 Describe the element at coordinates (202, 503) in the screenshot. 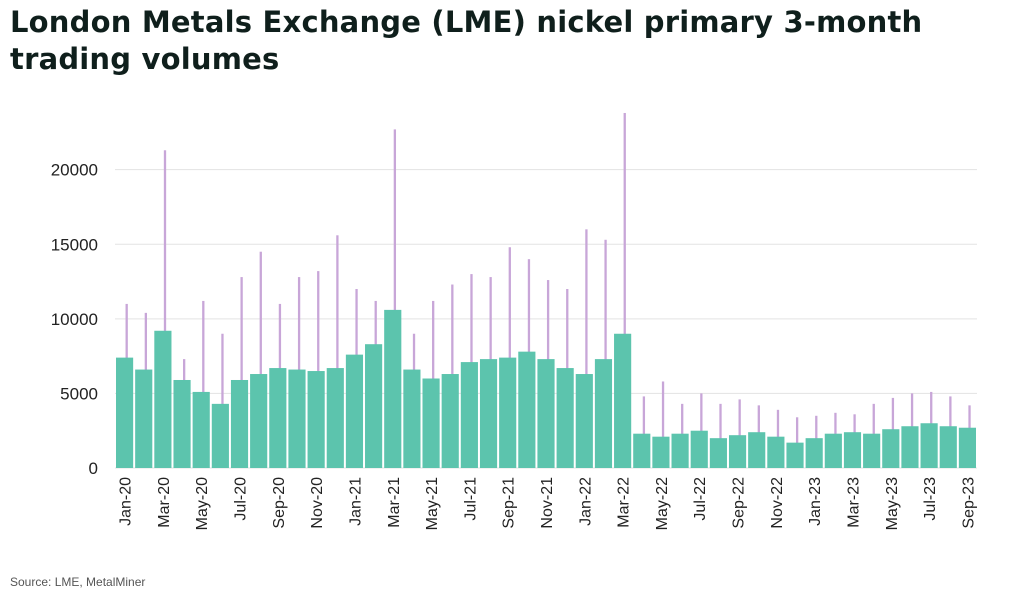

I see `x-tick-label: May-20` at that location.